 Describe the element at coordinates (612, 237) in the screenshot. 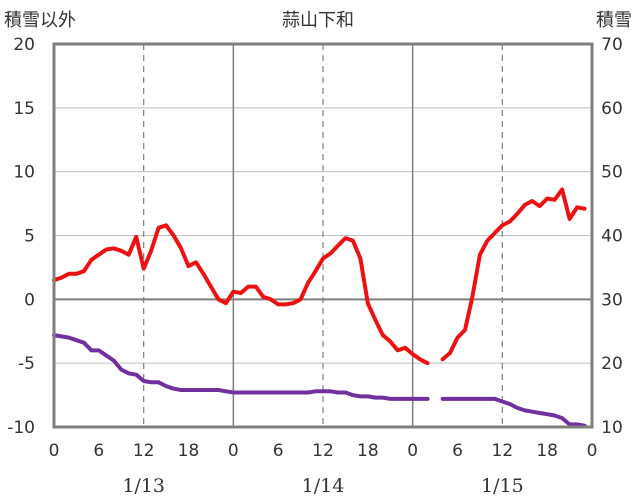

I see `right-tick-label: 40` at that location.